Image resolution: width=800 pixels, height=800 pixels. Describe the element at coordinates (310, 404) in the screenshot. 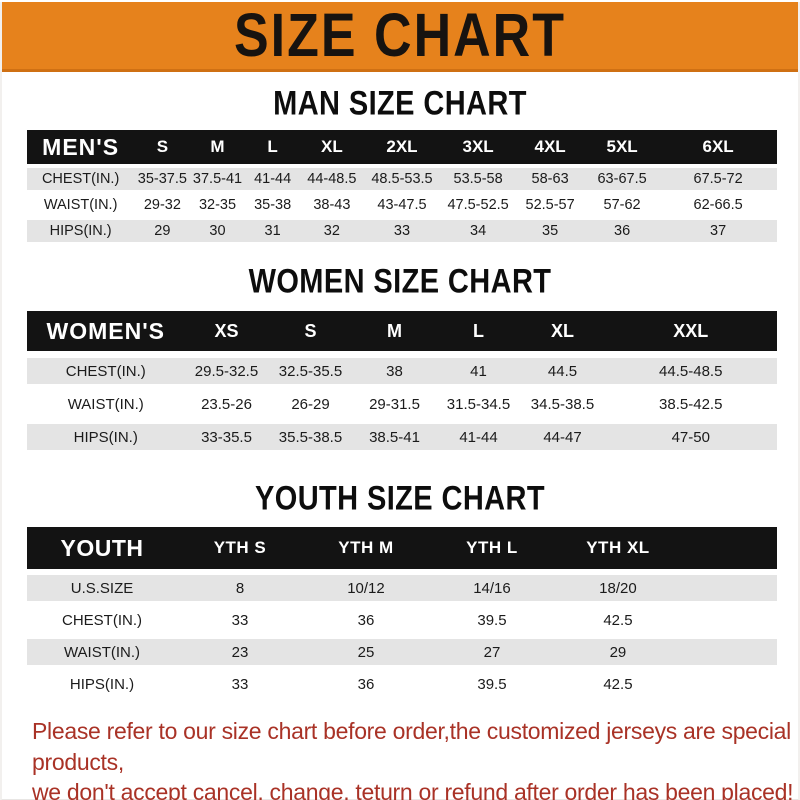

I see `size-value-cell: 26-29` at that location.